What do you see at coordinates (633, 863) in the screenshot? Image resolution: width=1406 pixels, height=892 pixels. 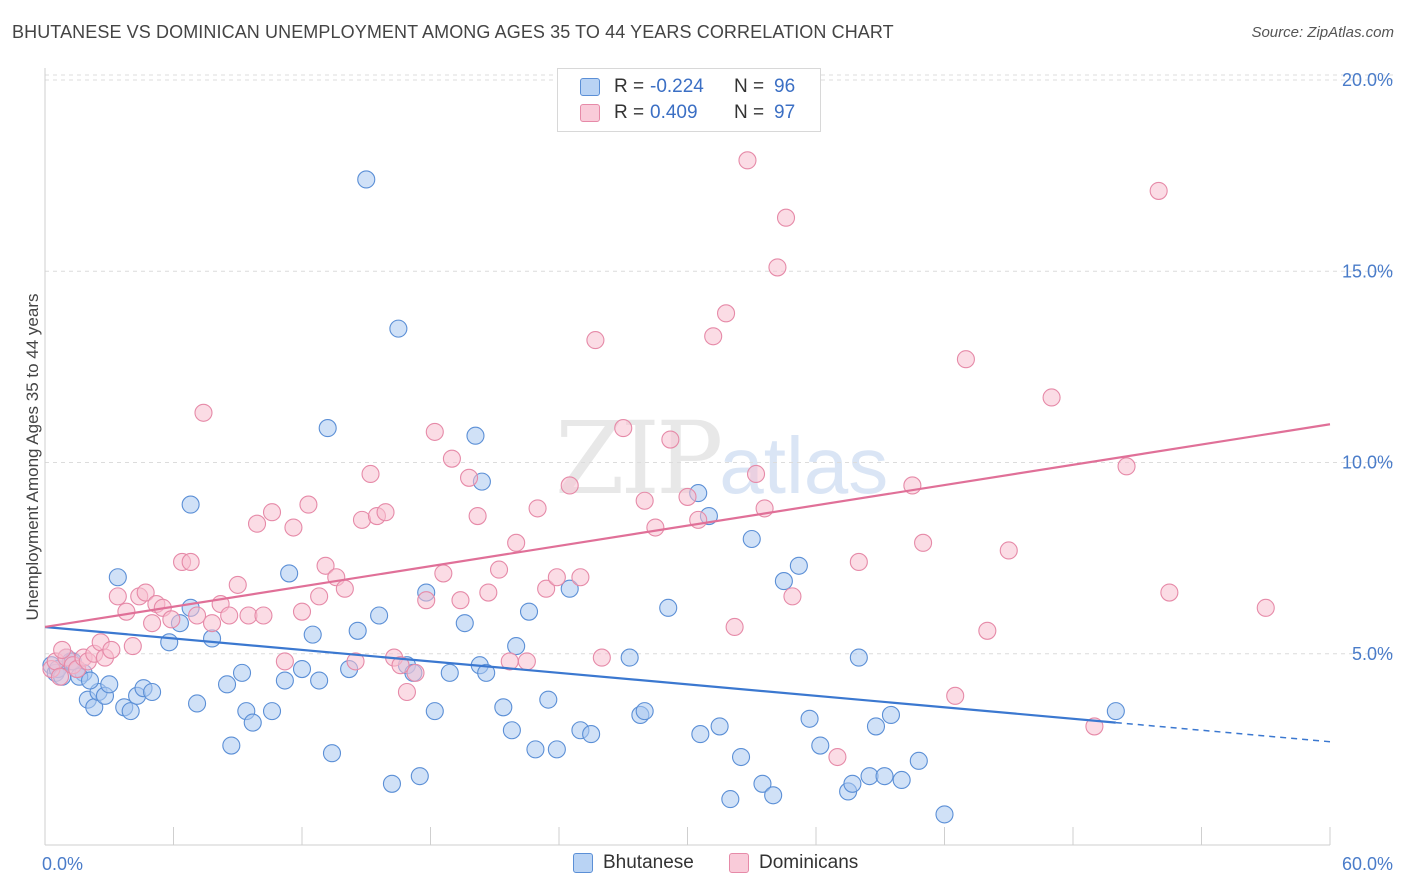 I see `legend-item-bhutanese: Bhutanese` at bounding box center [633, 863].